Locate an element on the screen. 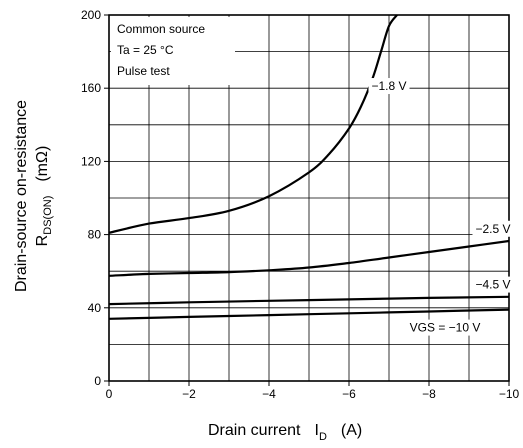 Image resolution: width=523 pixels, height=448 pixels. y-tick-label: 120 is located at coordinates (91, 161).